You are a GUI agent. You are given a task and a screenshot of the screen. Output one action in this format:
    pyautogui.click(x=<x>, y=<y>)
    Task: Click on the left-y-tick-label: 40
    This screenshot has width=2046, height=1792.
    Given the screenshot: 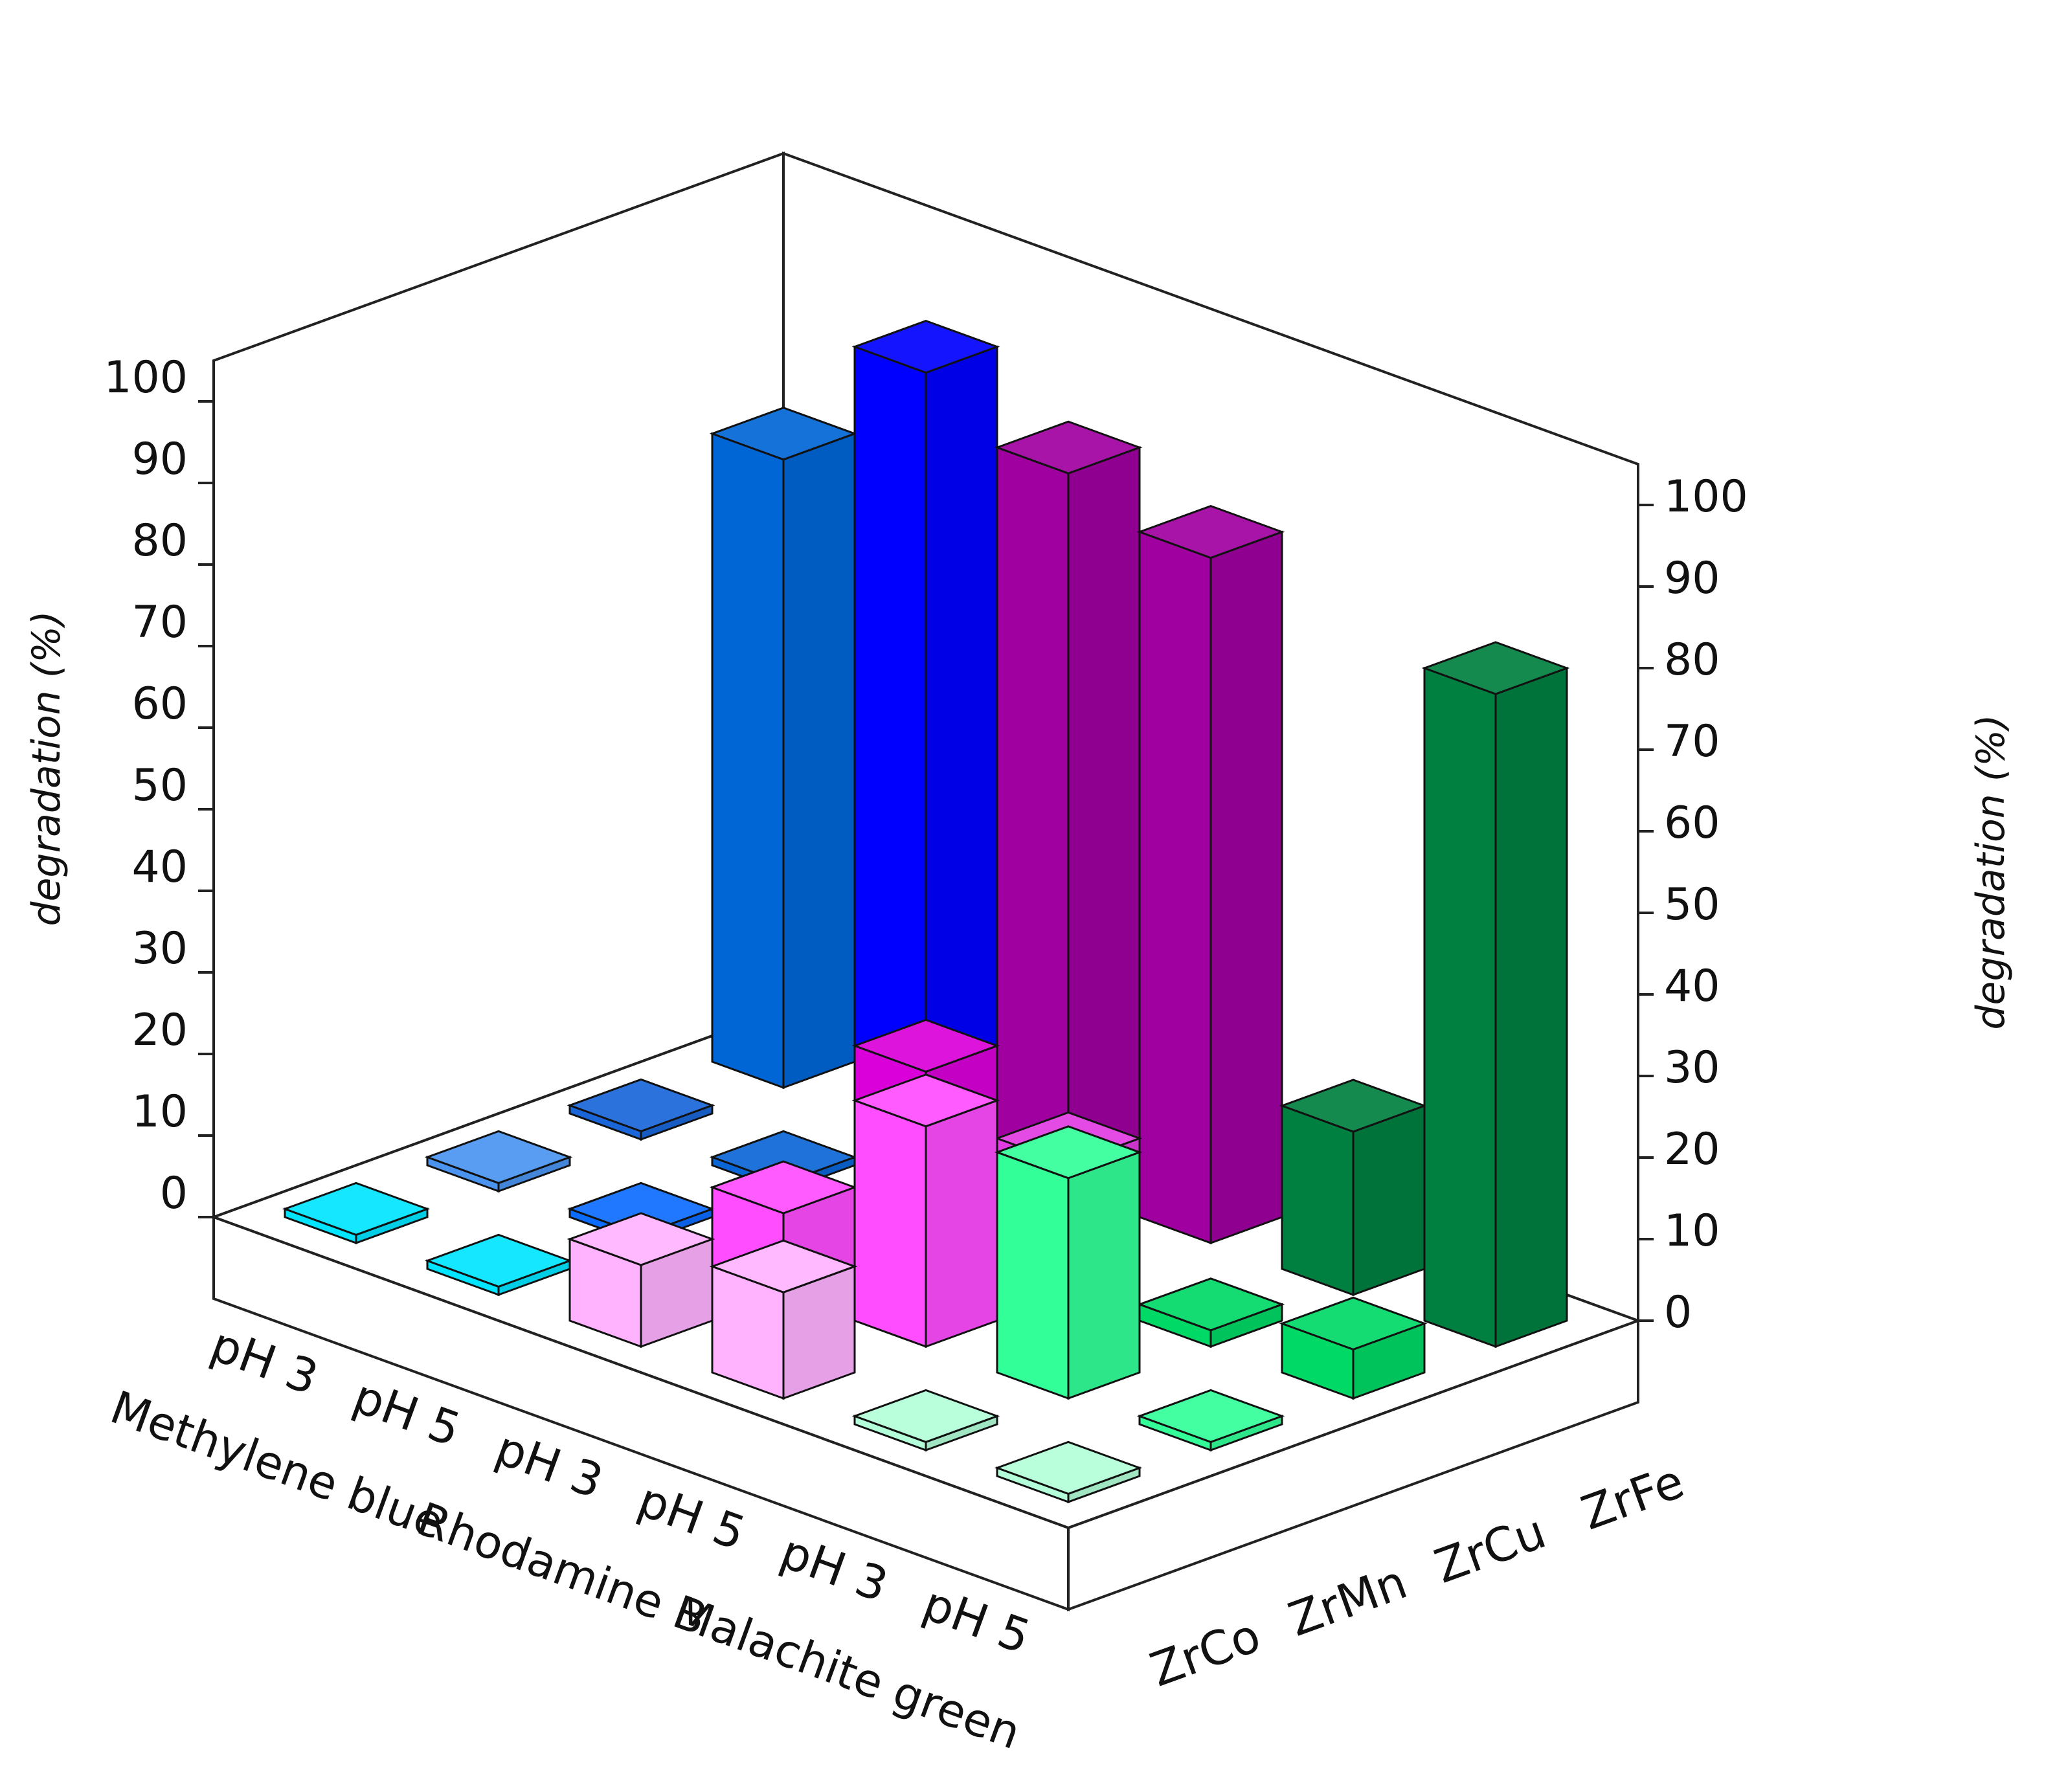 What is the action you would take?
    pyautogui.click(x=159, y=868)
    